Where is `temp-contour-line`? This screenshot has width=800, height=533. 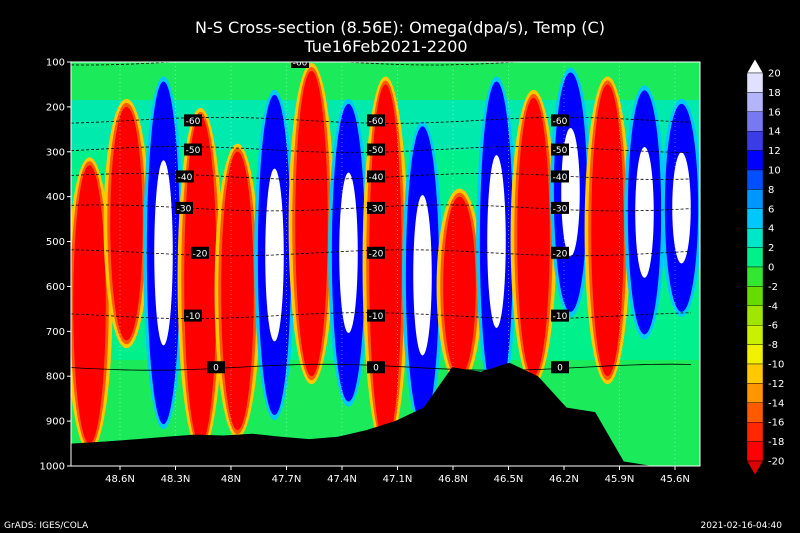 temp-contour-line is located at coordinates (381, 64).